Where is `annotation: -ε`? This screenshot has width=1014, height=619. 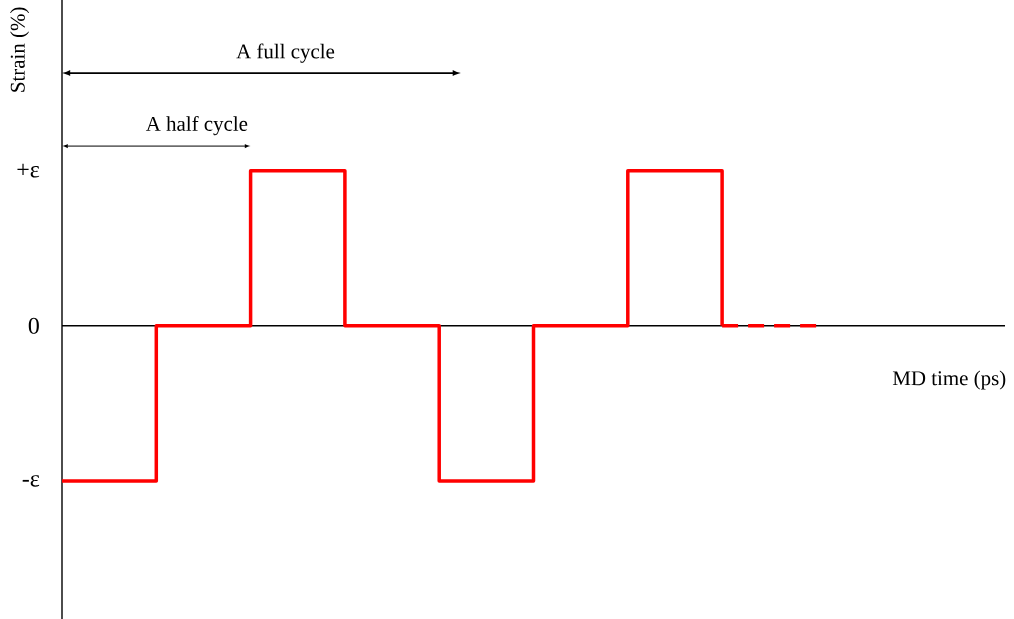
annotation: -ε is located at coordinates (31, 481).